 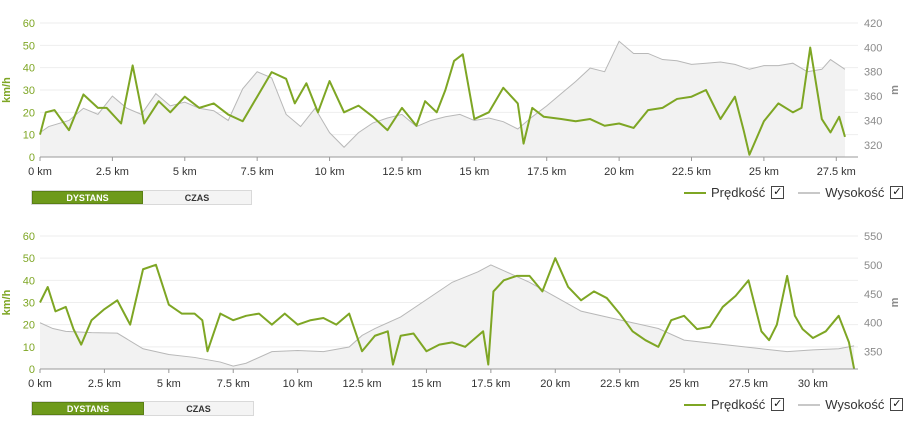 What do you see at coordinates (873, 121) in the screenshot?
I see `y-right-tick-label: 340` at bounding box center [873, 121].